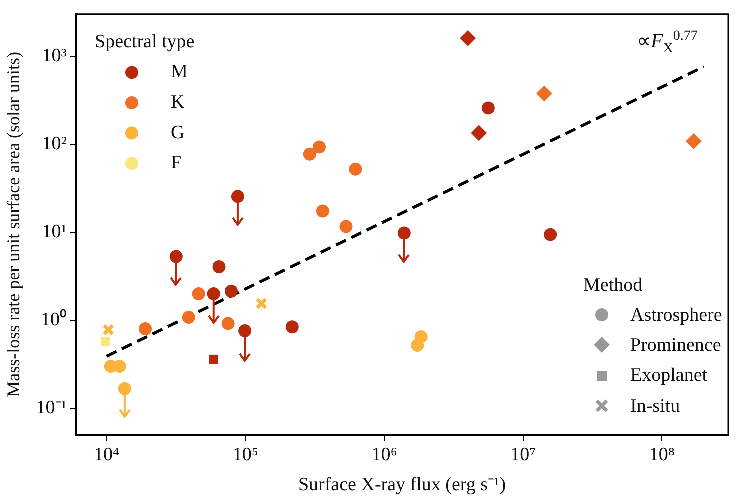 The width and height of the screenshot is (738, 501). I want to click on legend-label: G, so click(178, 133).